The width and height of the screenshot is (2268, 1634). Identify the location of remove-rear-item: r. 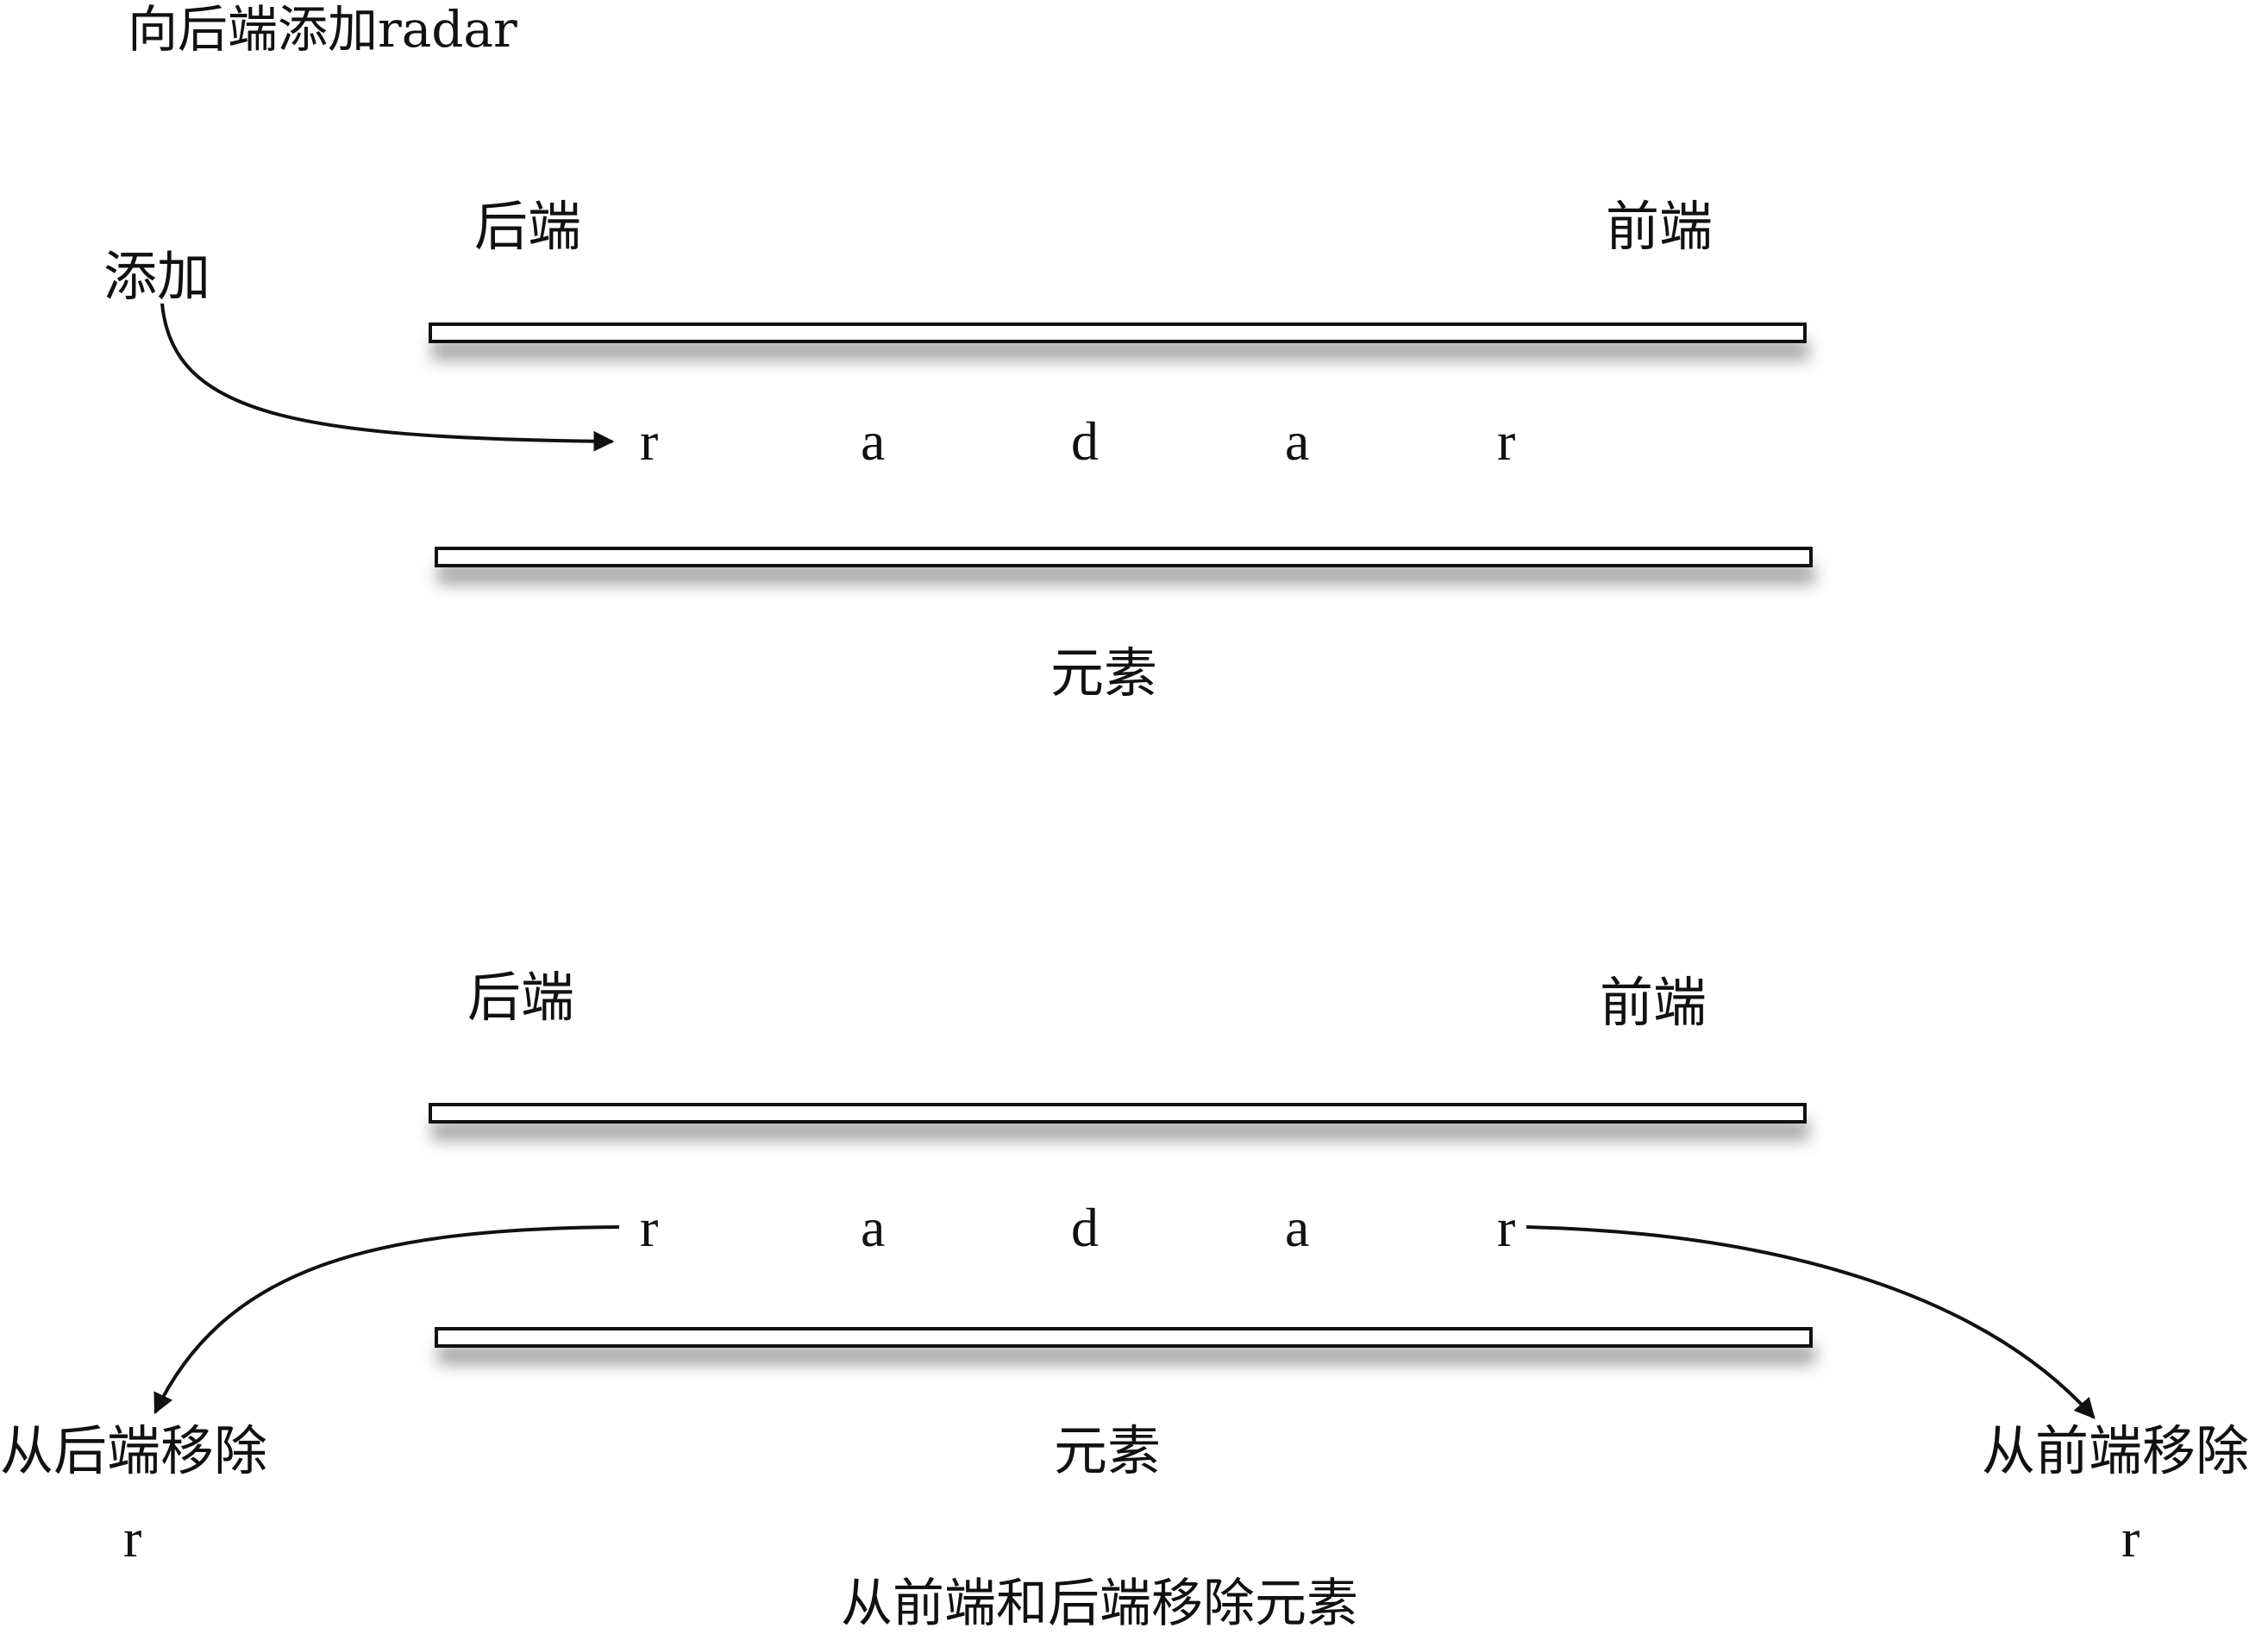
(133, 1537).